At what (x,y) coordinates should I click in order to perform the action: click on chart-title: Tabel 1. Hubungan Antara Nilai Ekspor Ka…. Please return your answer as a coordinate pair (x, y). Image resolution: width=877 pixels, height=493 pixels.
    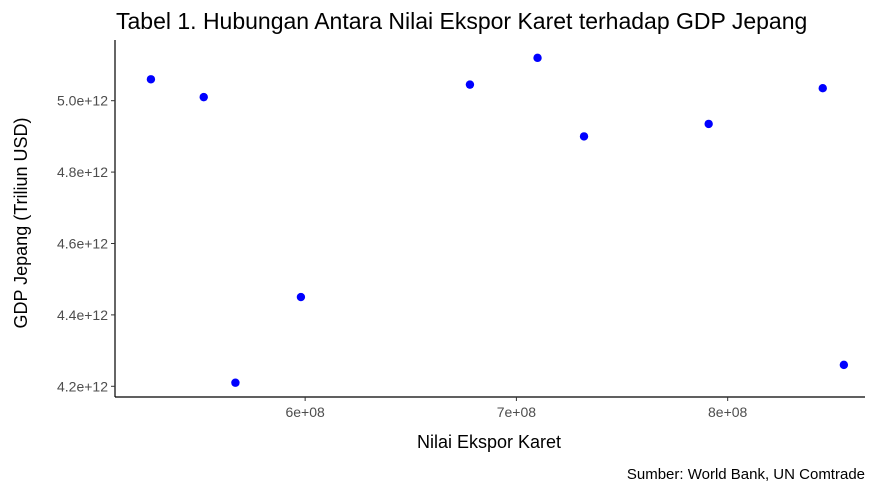
    Looking at the image, I should click on (462, 21).